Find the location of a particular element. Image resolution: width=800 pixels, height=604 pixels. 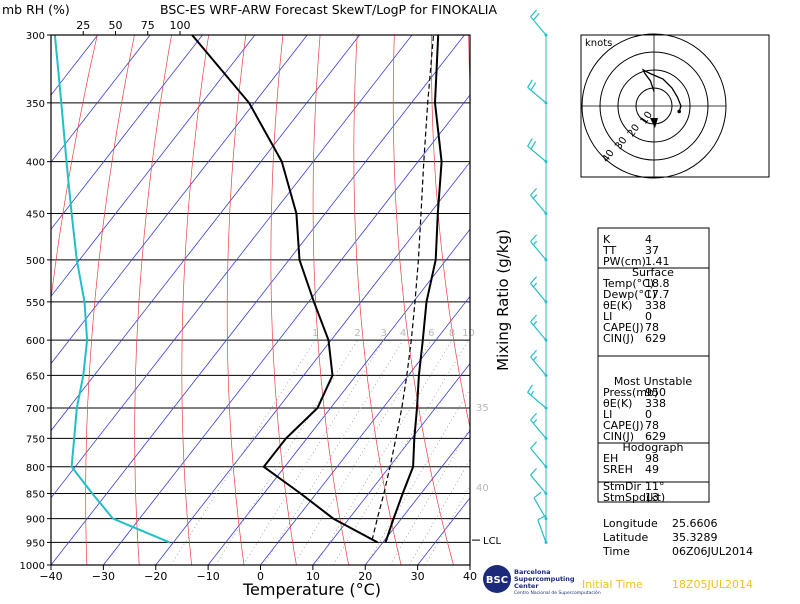

surface-value: 629 is located at coordinates (655, 338).